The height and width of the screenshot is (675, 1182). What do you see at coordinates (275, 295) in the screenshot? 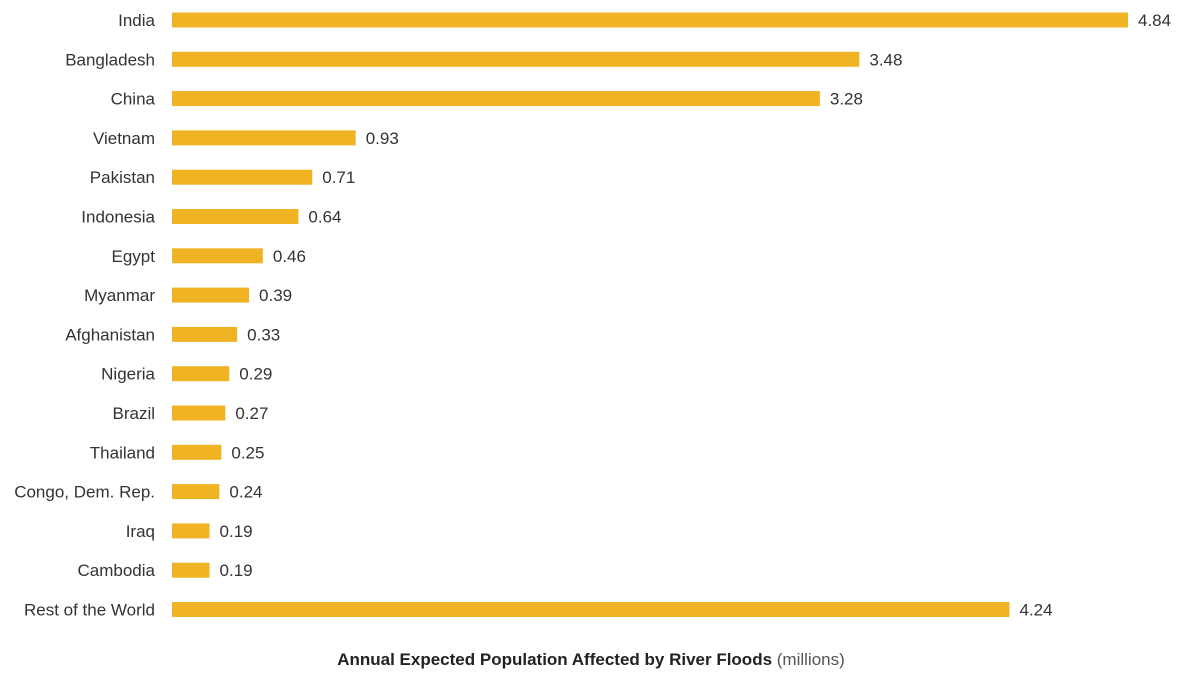
I see `value-label: 0.39` at bounding box center [275, 295].